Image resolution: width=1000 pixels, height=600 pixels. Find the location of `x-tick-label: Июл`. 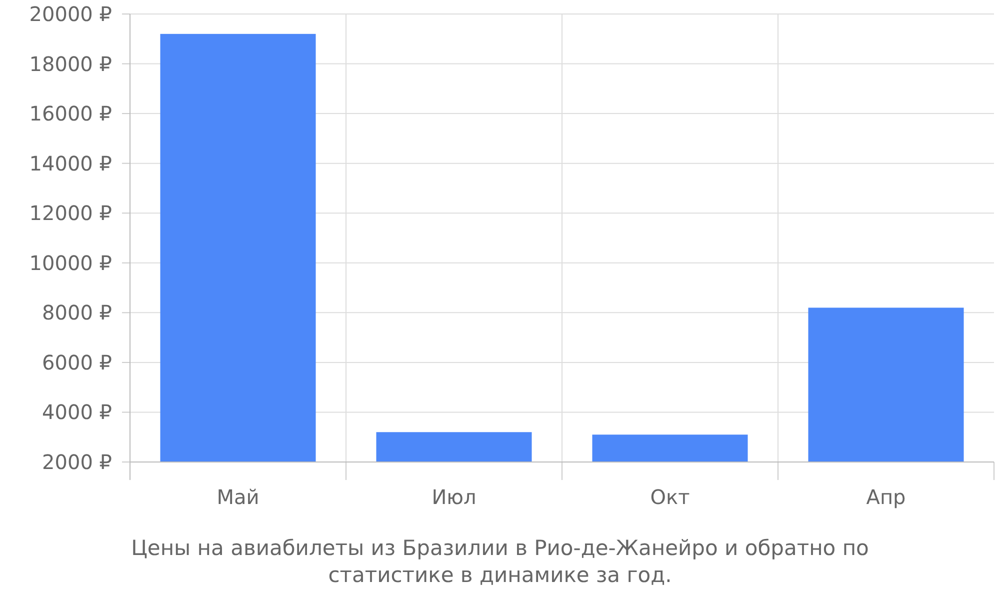

x-tick-label: Июл is located at coordinates (454, 497).